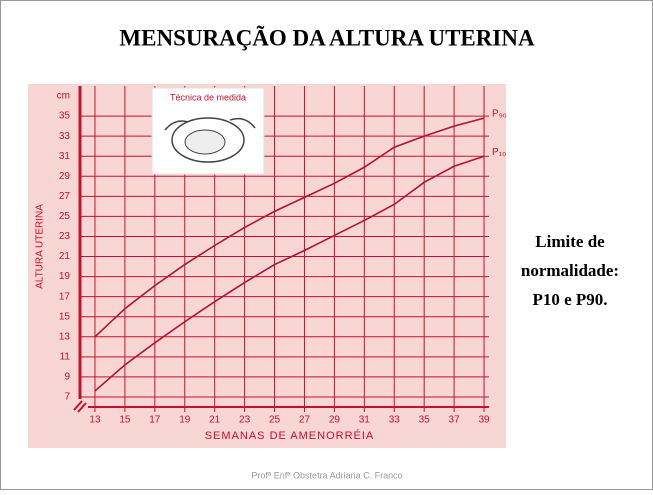  I want to click on x-tick-label: 23, so click(245, 420).